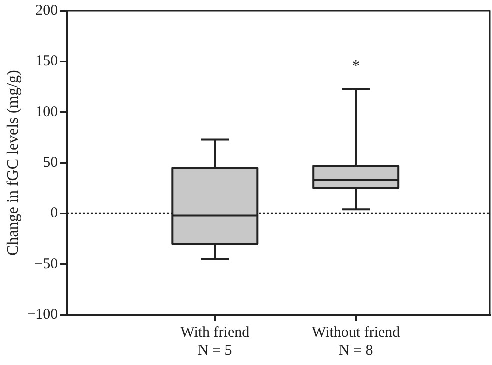 The width and height of the screenshot is (492, 365). I want to click on y-tick-label: 150, so click(47, 62).